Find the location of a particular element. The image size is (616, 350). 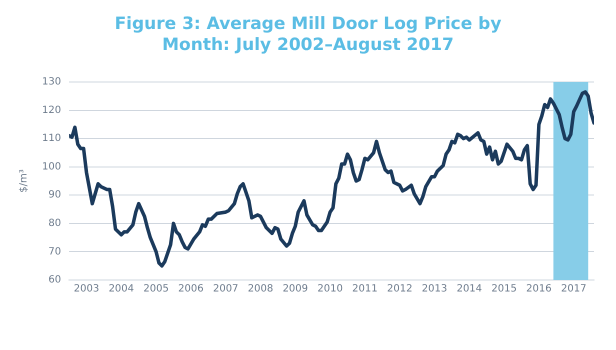

y-tick-label: 120 is located at coordinates (52, 110).